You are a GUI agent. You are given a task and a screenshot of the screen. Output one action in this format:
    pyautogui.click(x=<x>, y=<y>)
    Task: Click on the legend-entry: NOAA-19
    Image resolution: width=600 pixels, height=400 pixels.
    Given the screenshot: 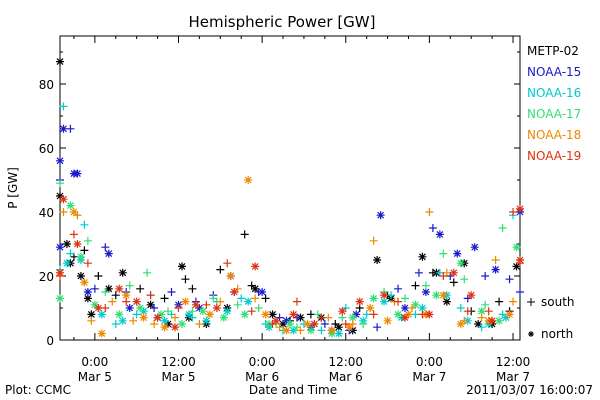 What is the action you would take?
    pyautogui.click(x=554, y=156)
    